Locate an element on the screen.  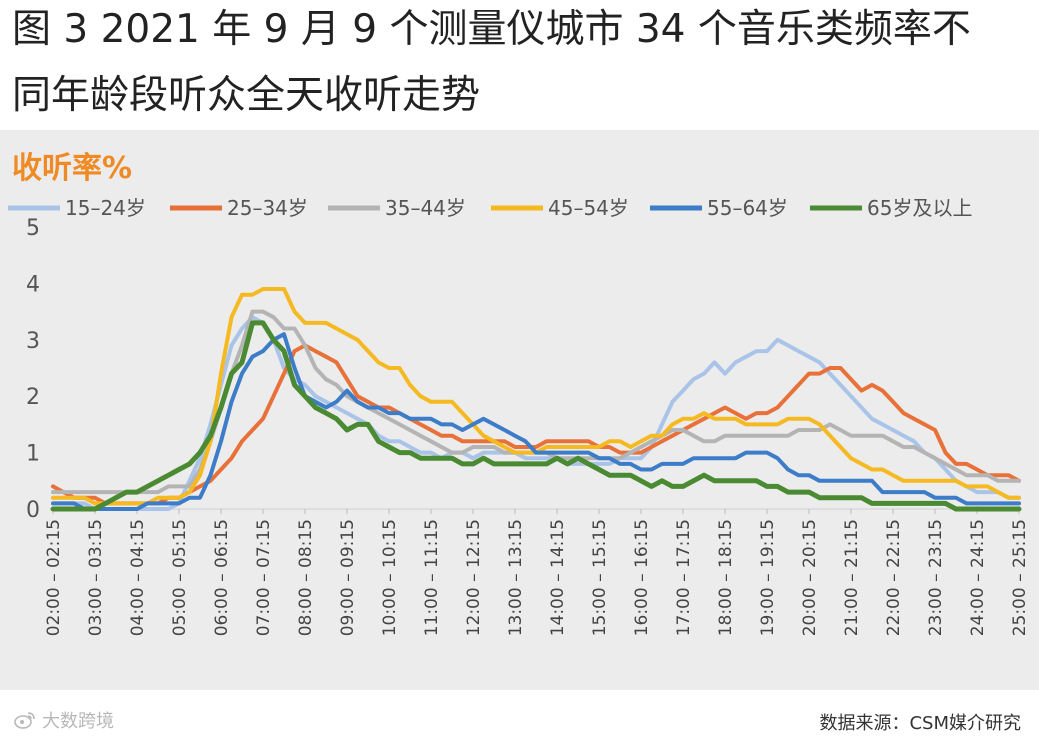
x-tick-label: 12:00 – 12:15 is located at coordinates (474, 577).